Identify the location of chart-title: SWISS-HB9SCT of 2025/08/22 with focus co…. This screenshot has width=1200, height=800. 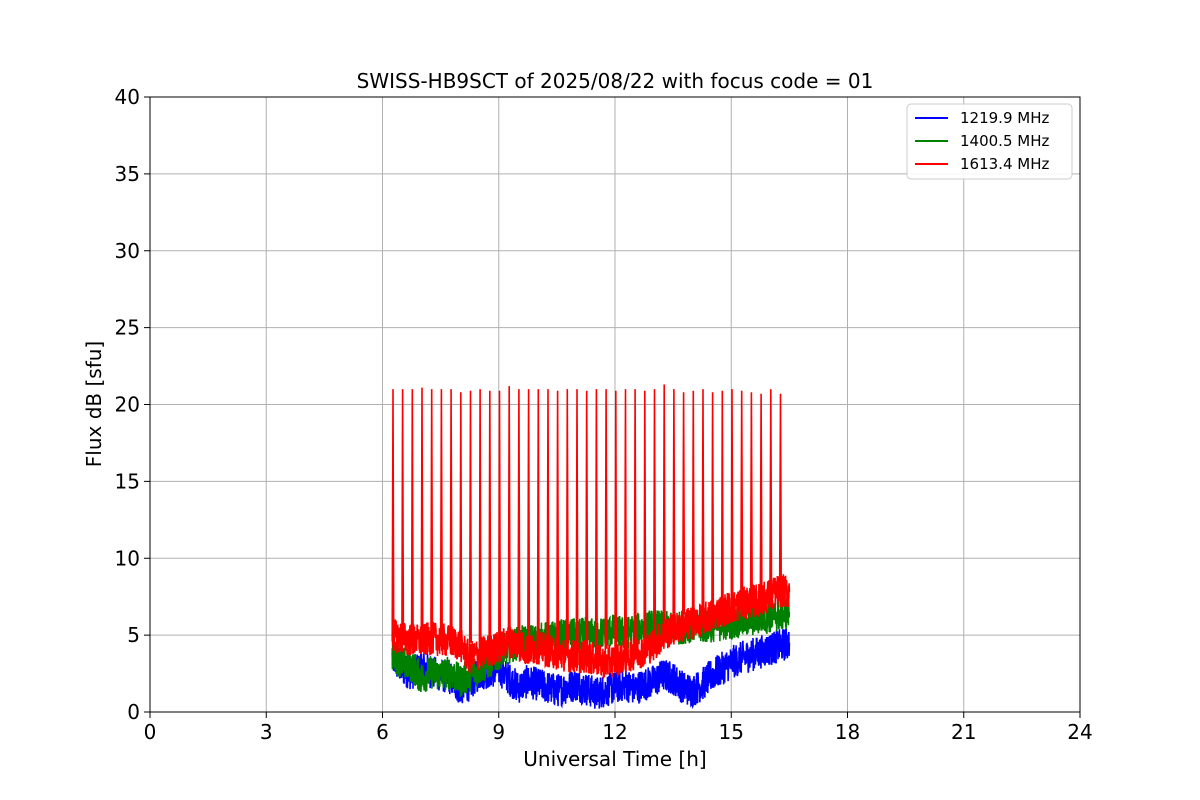
(615, 81).